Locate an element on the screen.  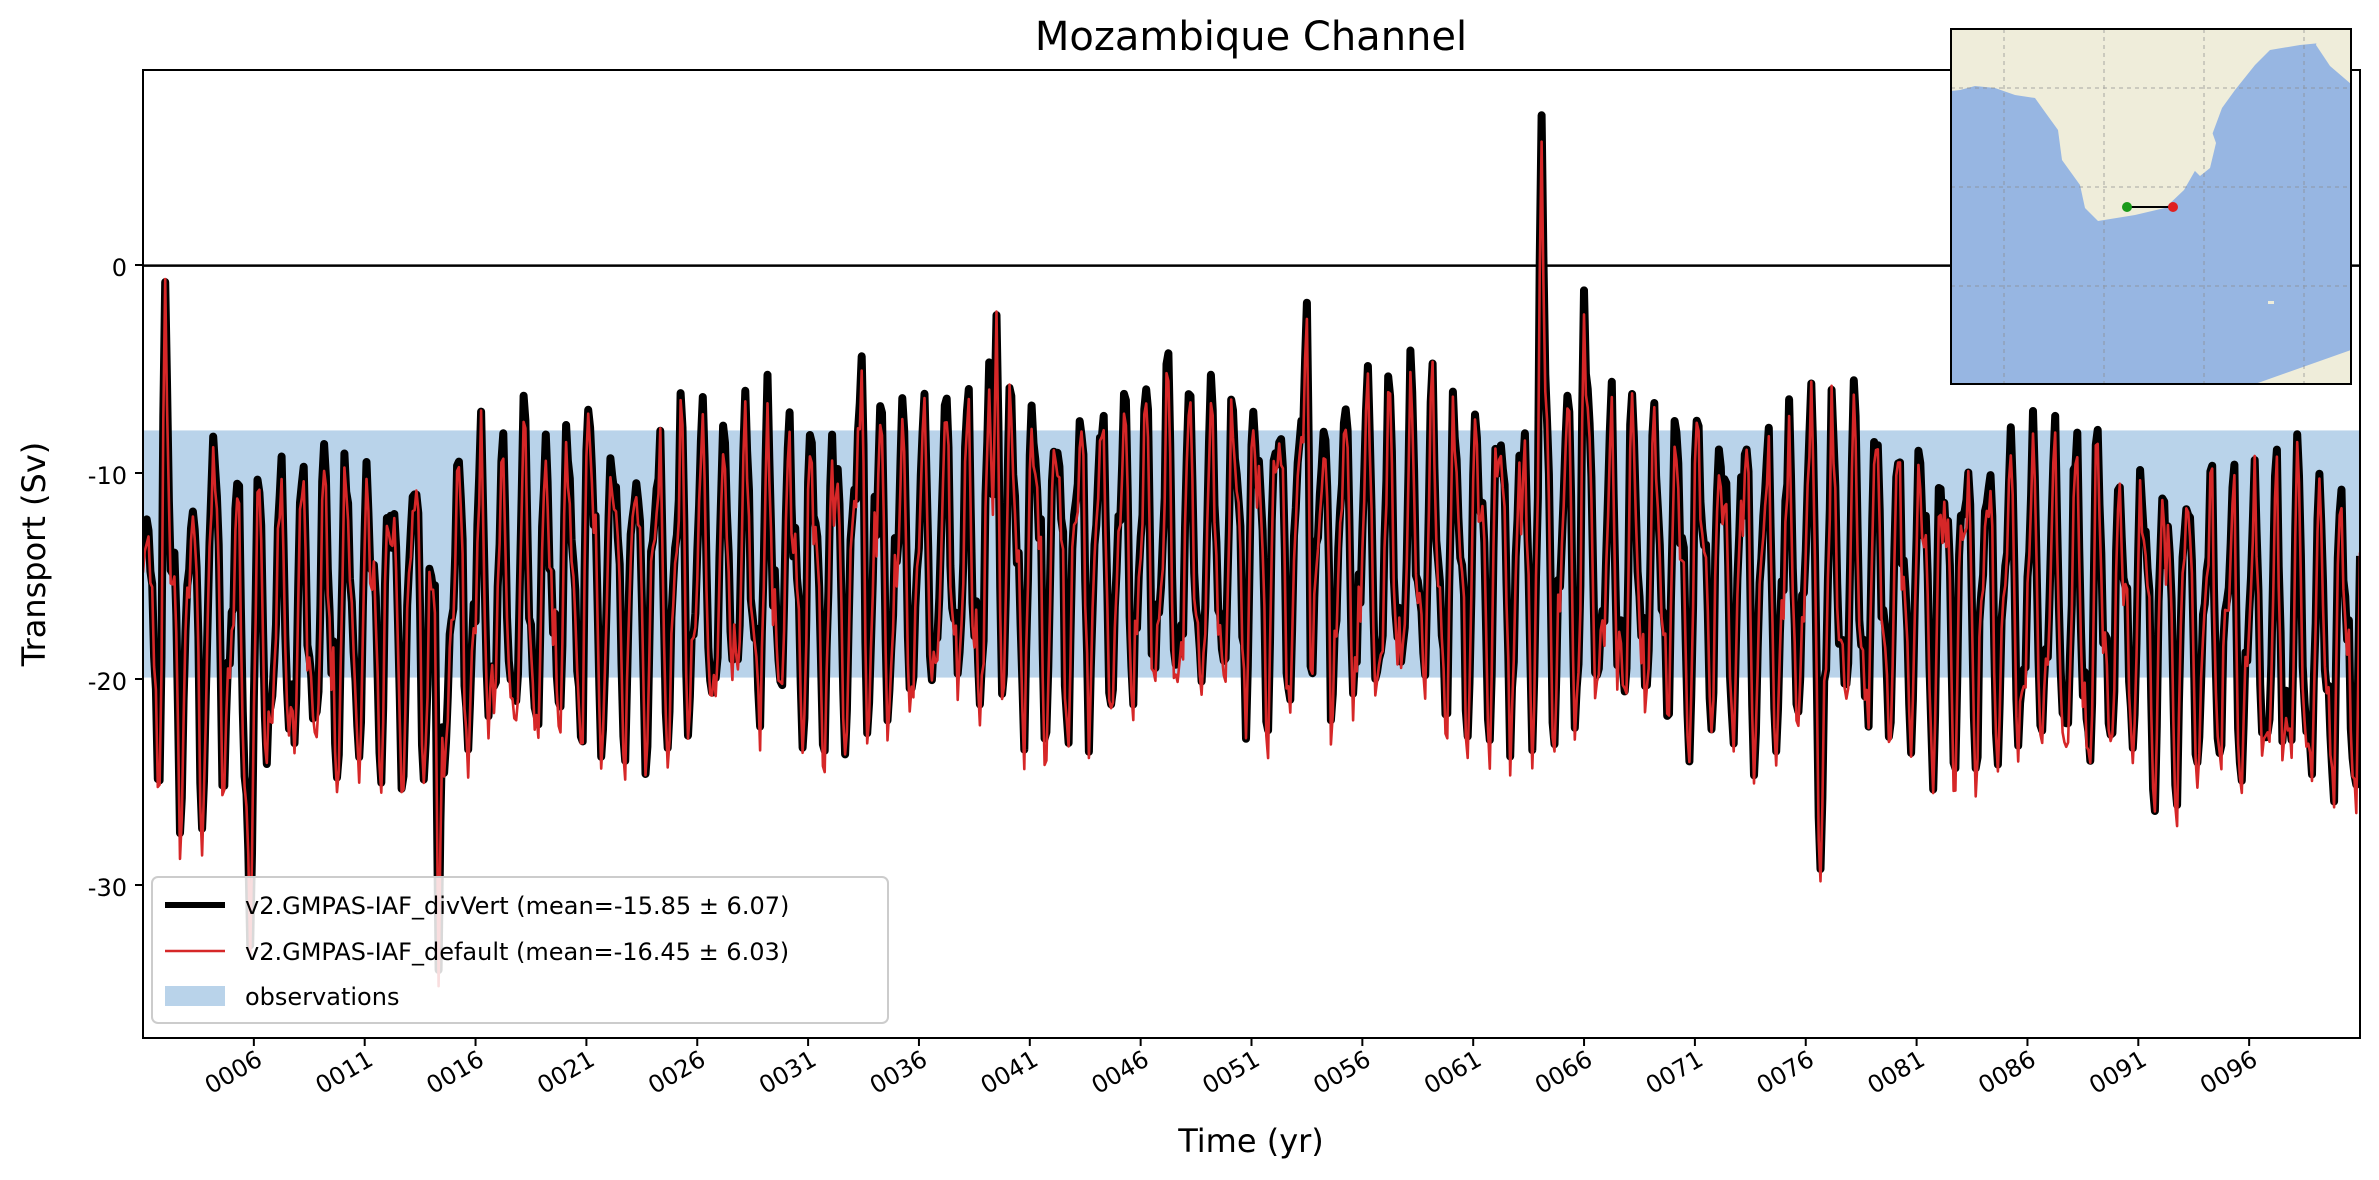
x-tick-label: 0036 is located at coordinates (898, 1072).